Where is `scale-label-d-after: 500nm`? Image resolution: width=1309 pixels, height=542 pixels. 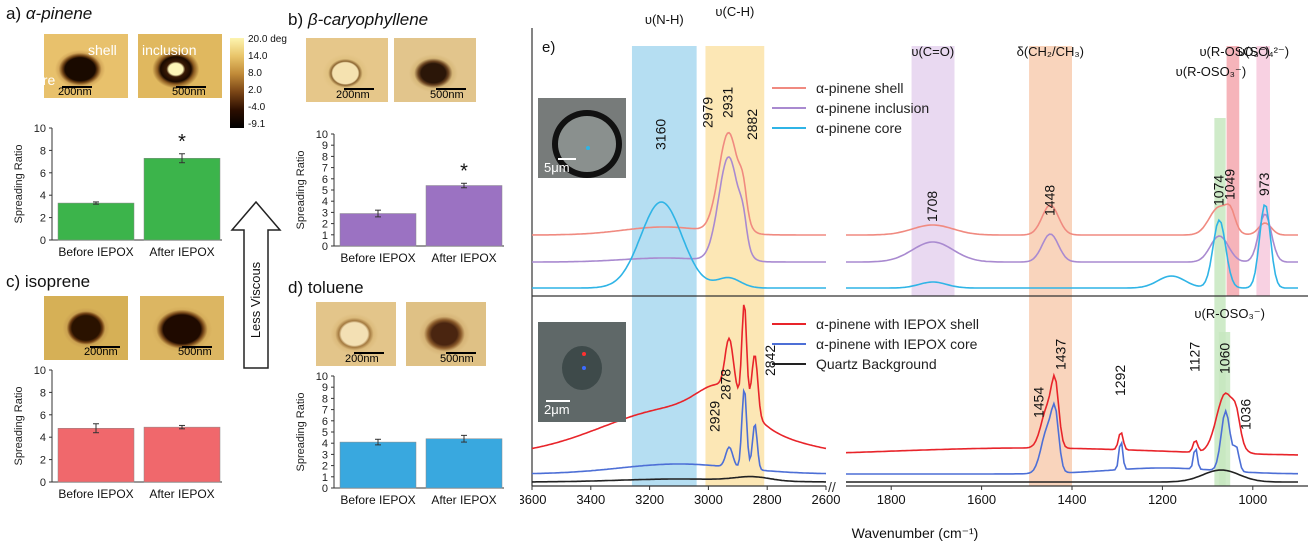 scale-label-d-after: 500nm is located at coordinates (457, 359).